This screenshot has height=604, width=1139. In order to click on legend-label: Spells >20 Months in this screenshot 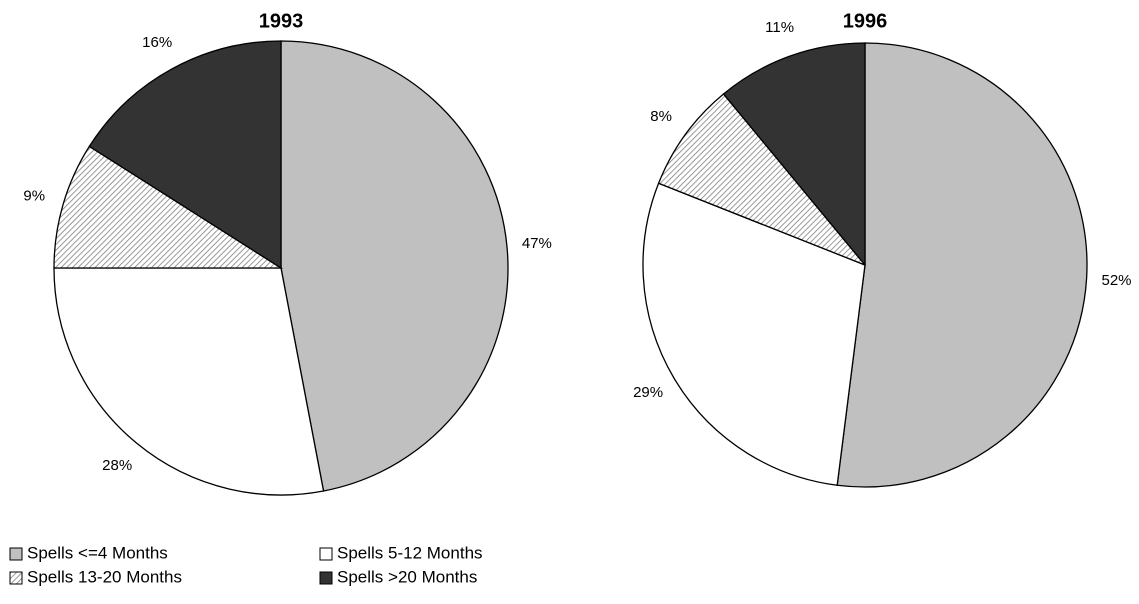, I will do `click(407, 576)`.